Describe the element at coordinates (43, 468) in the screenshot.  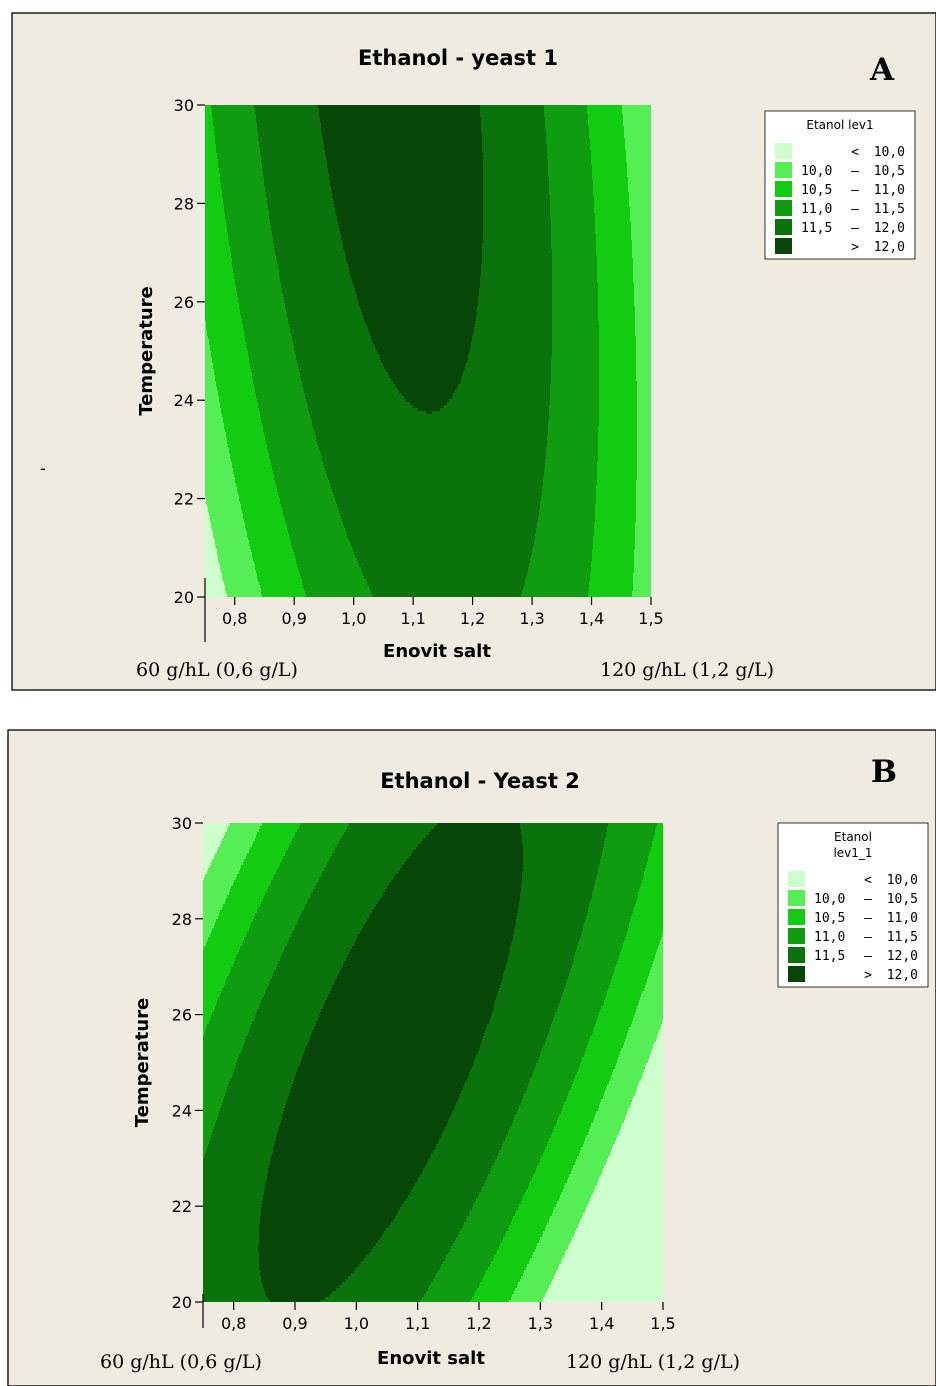
I see `stray-mark: -` at that location.